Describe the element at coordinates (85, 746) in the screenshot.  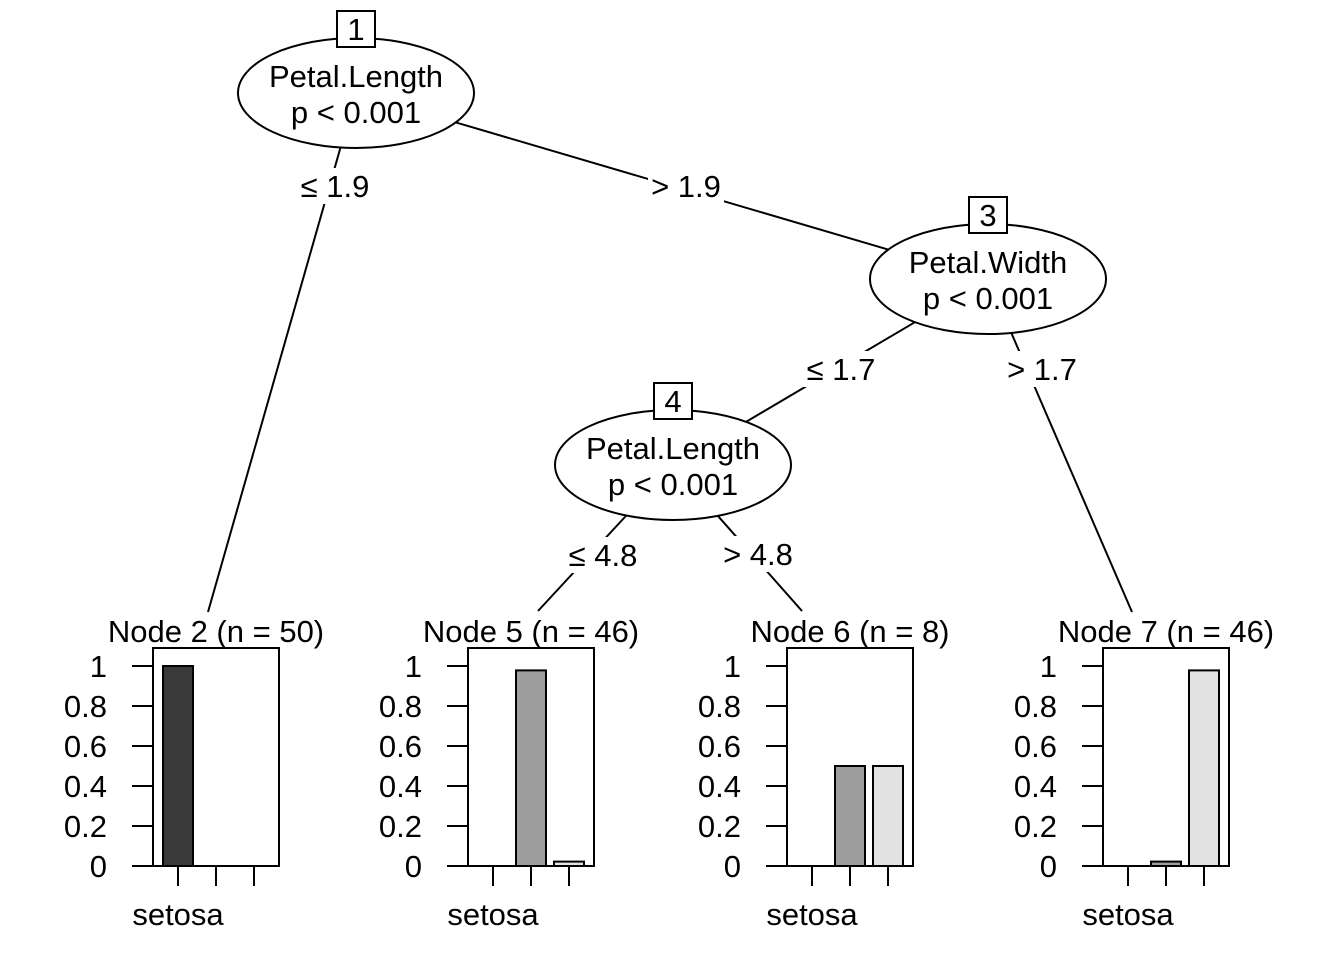
I see `terminal-node-2-ytick-label: 0.6` at that location.